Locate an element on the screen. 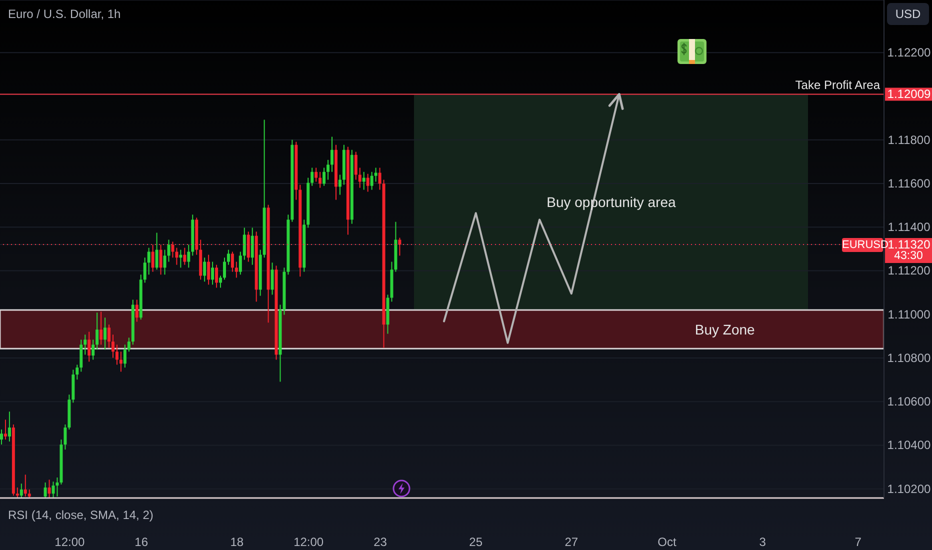 The width and height of the screenshot is (932, 550). x-tick-label: 23 is located at coordinates (381, 542).